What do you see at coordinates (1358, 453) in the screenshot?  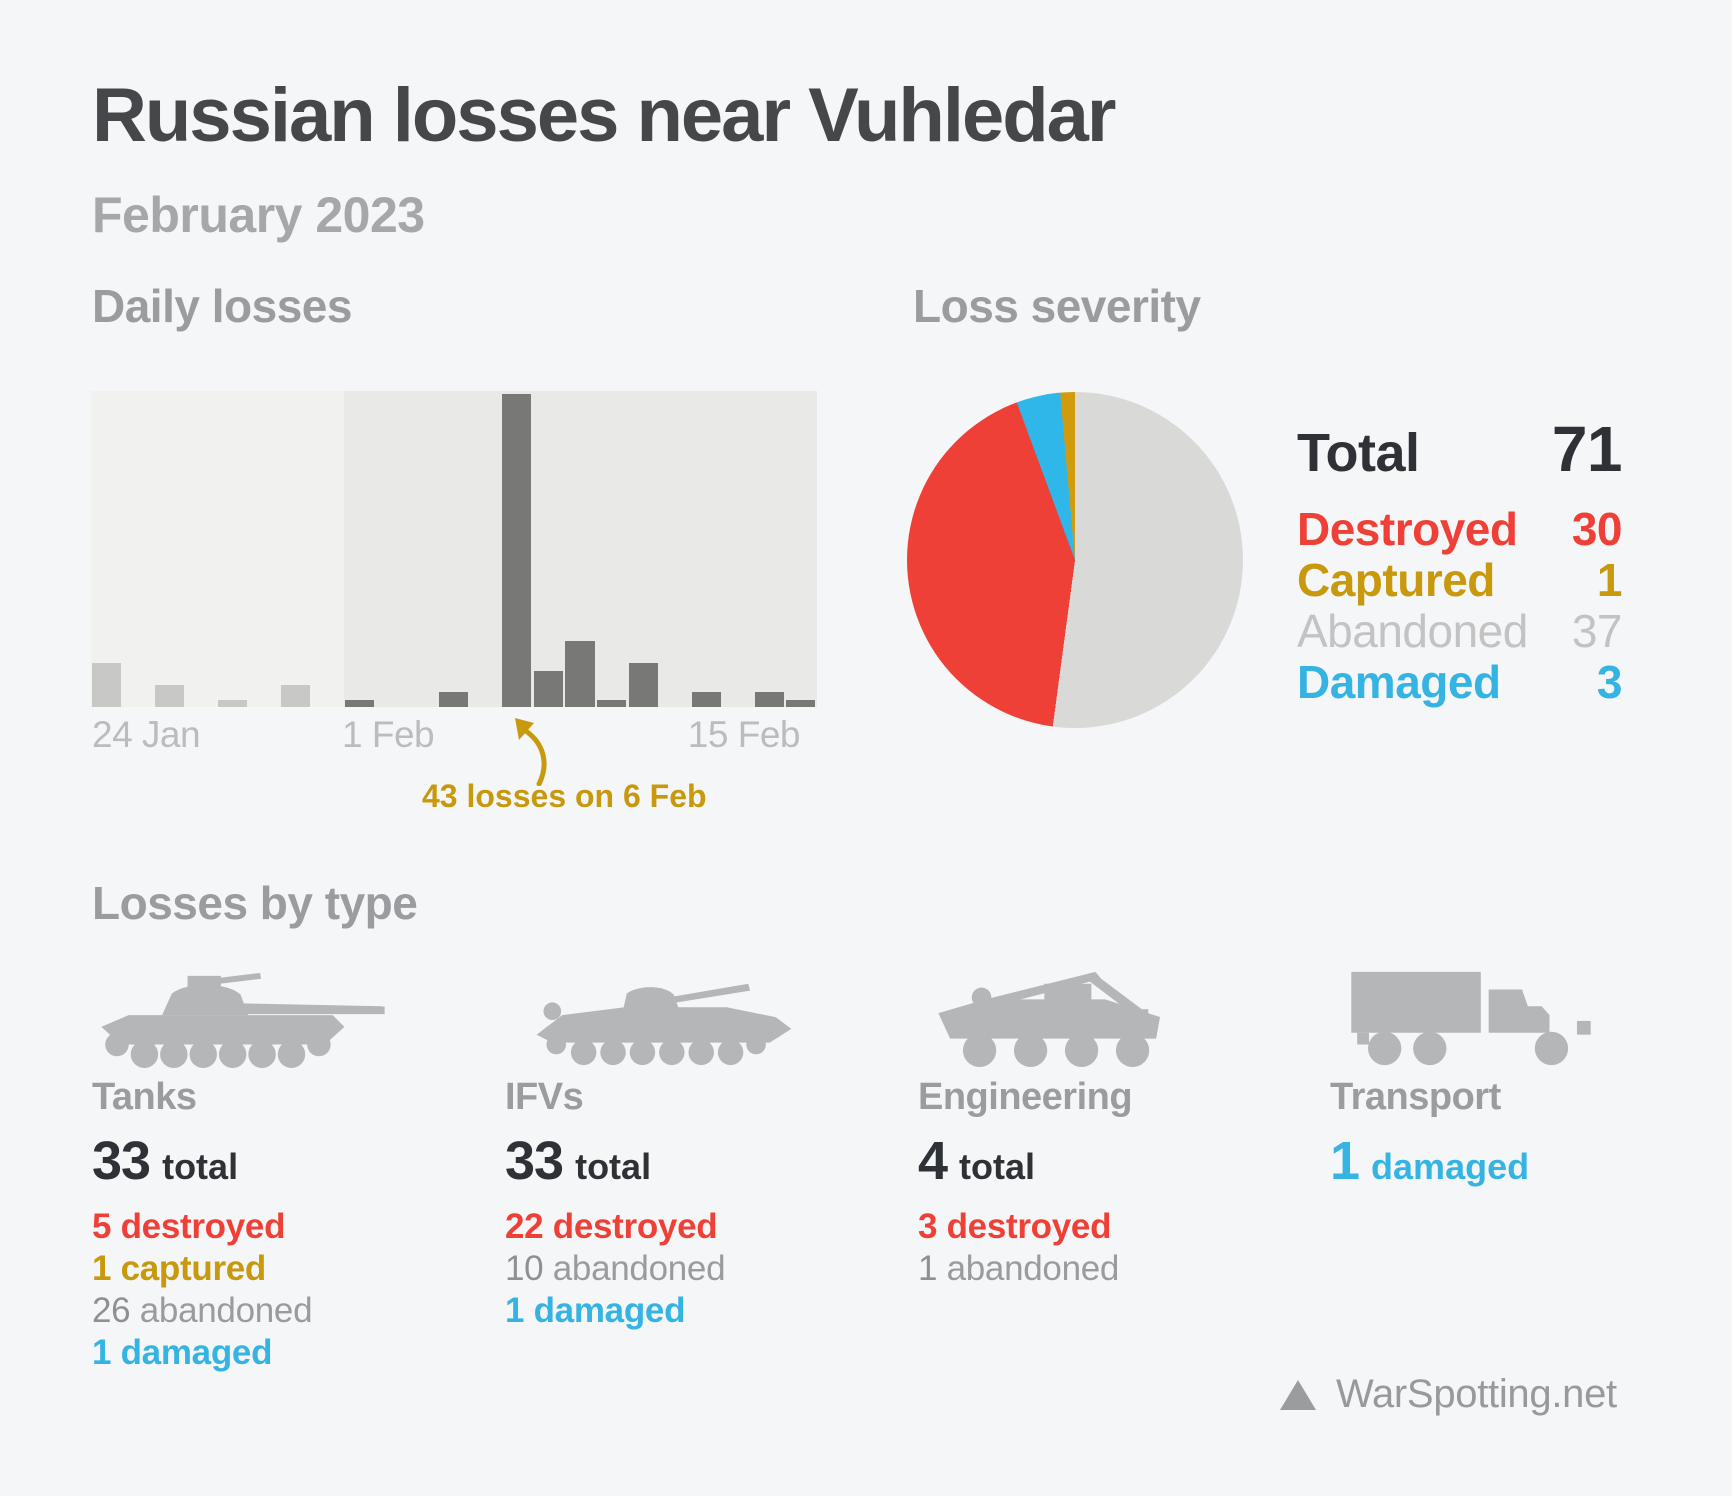 I see `legend-label: Total` at bounding box center [1358, 453].